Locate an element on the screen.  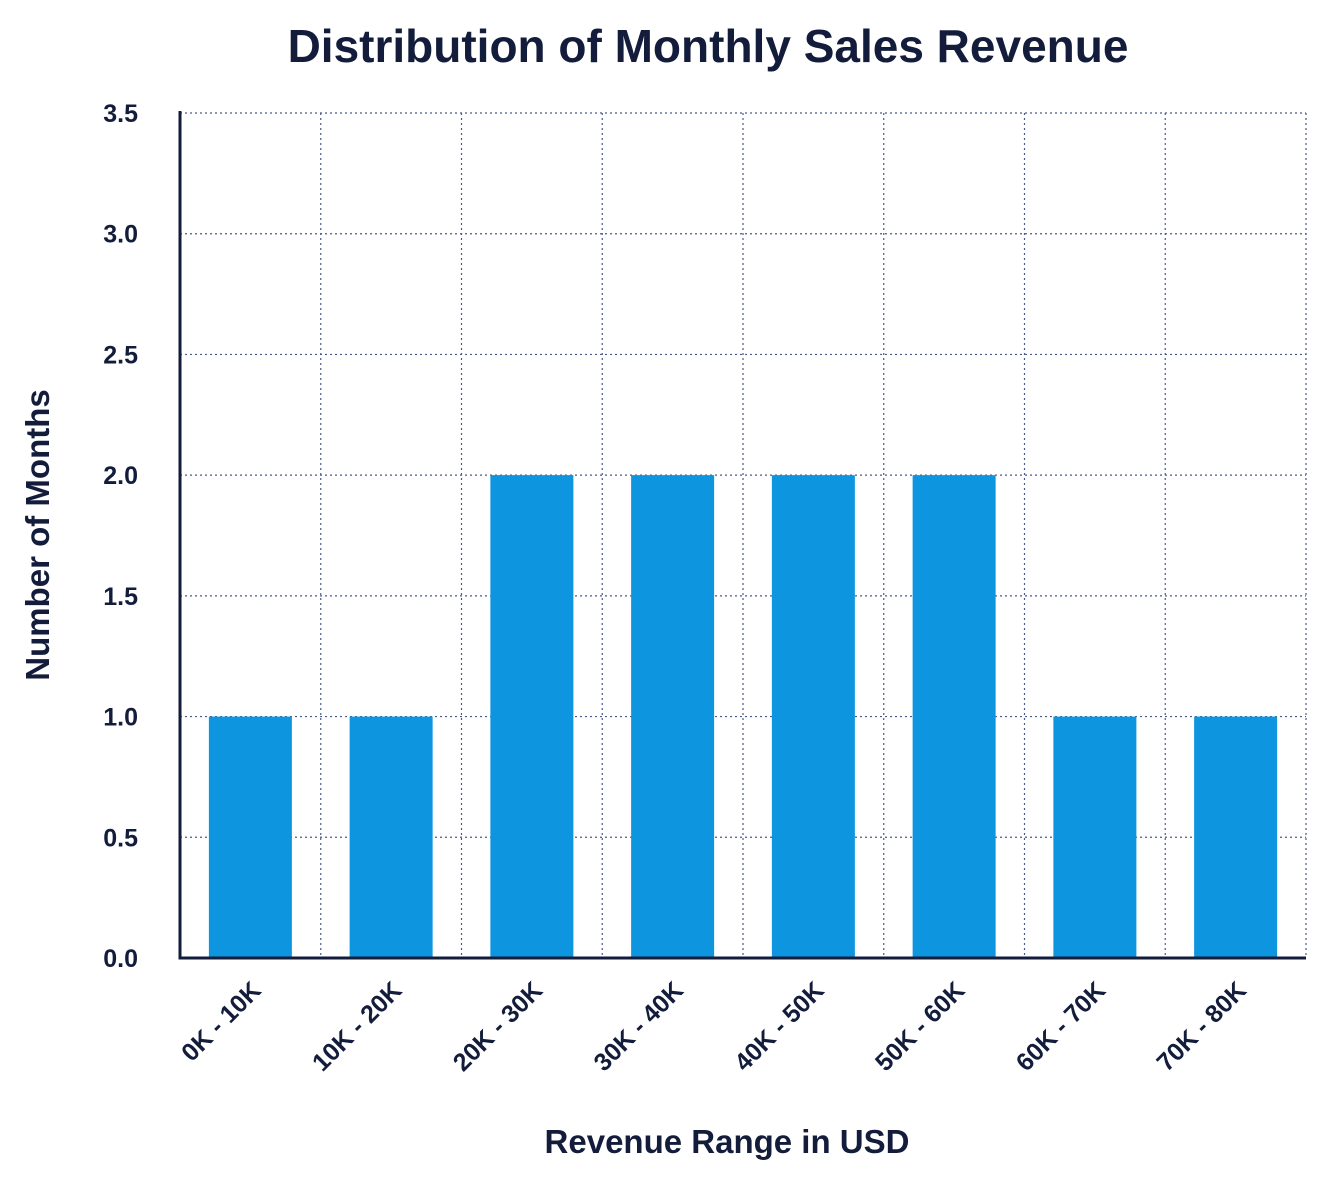
y-tick-label: 1.5 is located at coordinates (120, 597).